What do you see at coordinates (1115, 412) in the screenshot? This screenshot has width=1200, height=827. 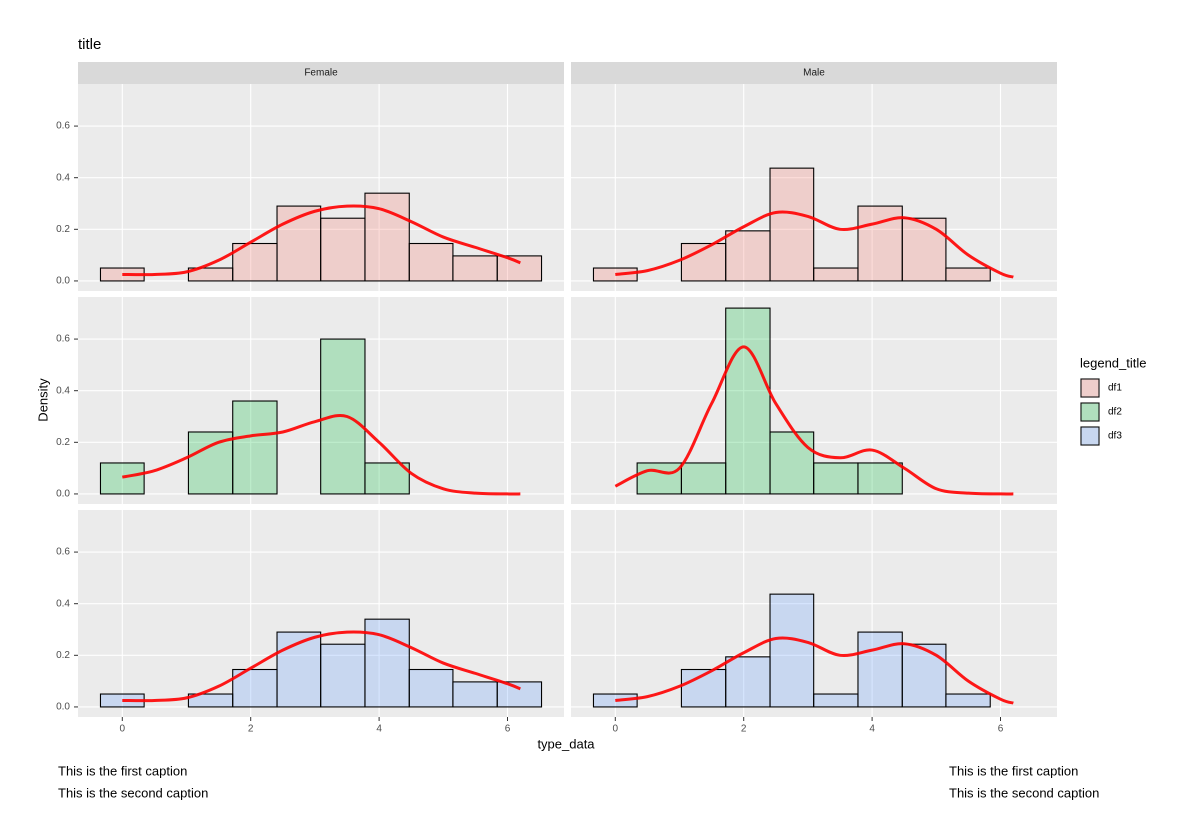 I see `legend-label: df2` at bounding box center [1115, 412].